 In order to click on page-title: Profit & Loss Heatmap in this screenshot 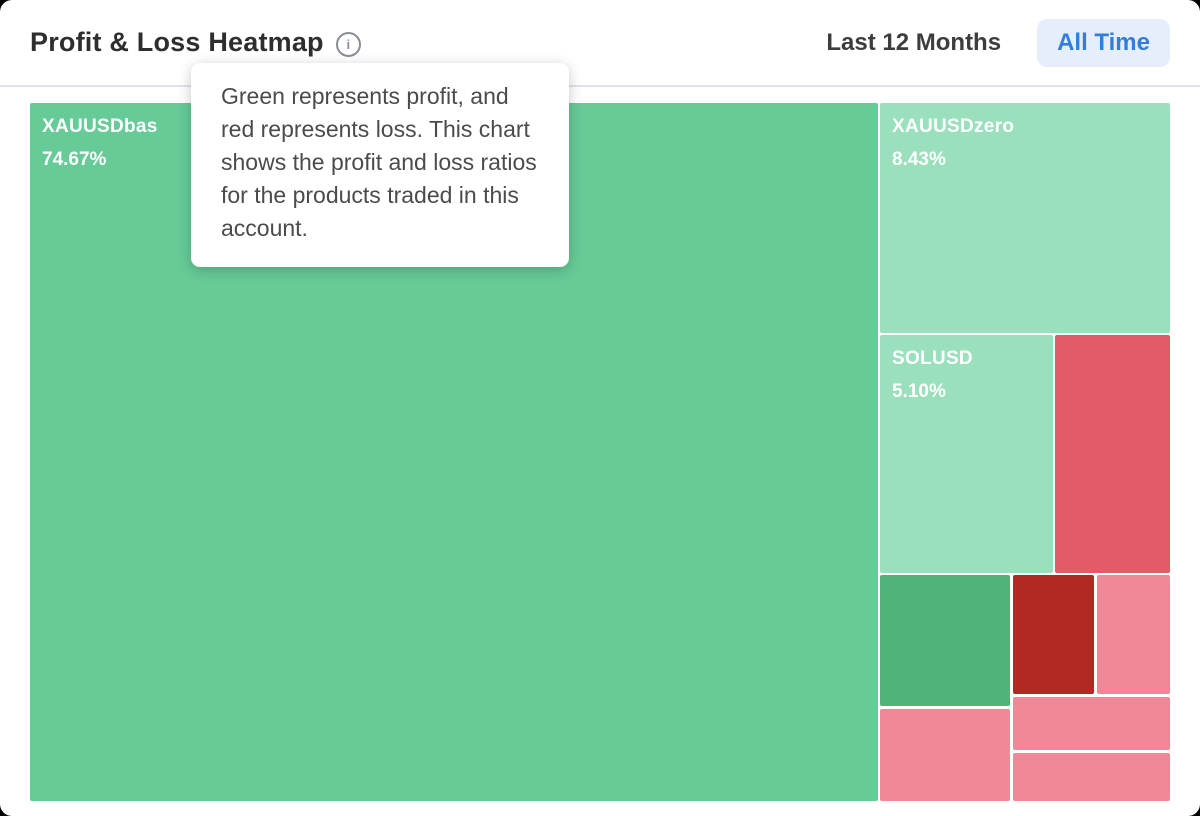, I will do `click(177, 42)`.